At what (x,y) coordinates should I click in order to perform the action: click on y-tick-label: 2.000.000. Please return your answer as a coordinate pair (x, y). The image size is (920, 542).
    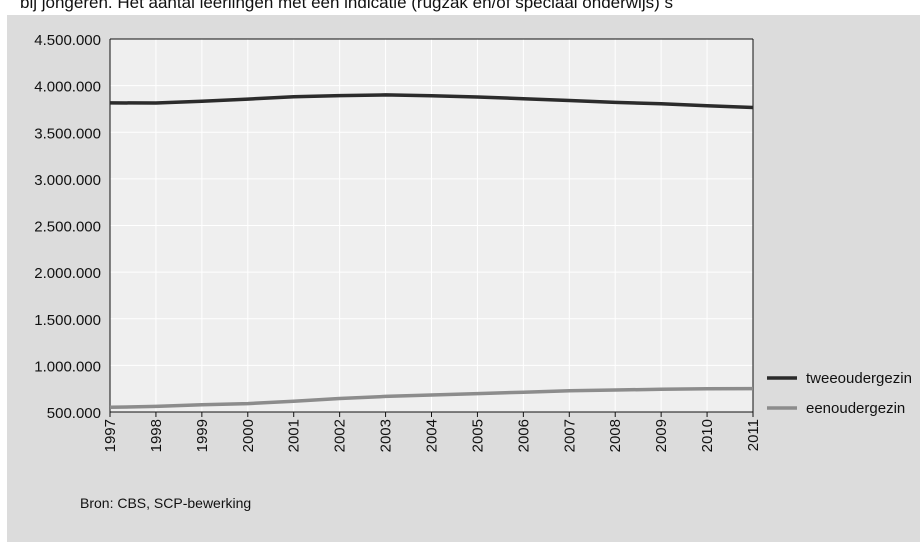
    Looking at the image, I should click on (67, 273).